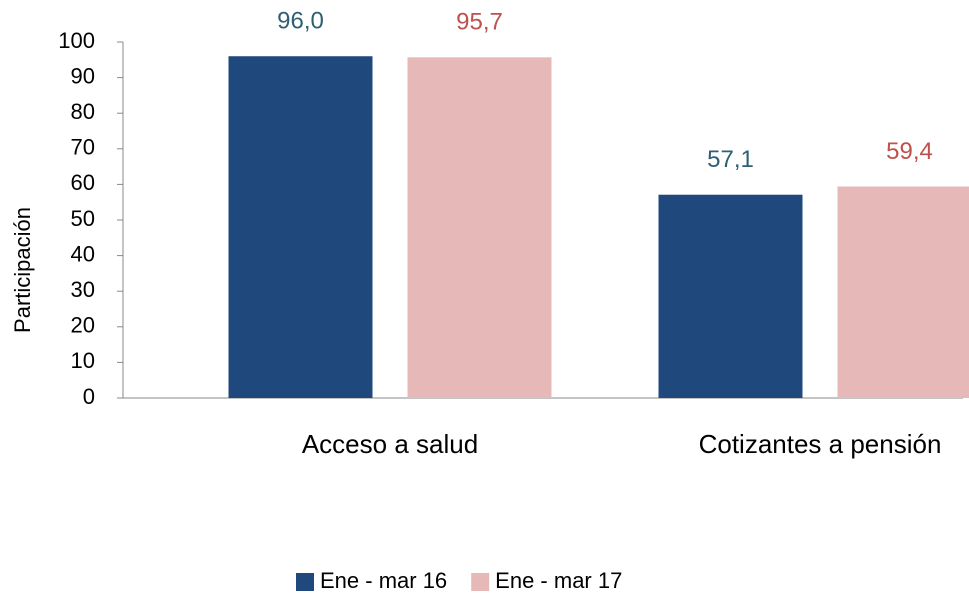  Describe the element at coordinates (83, 360) in the screenshot. I see `y-tick-label: 10` at that location.